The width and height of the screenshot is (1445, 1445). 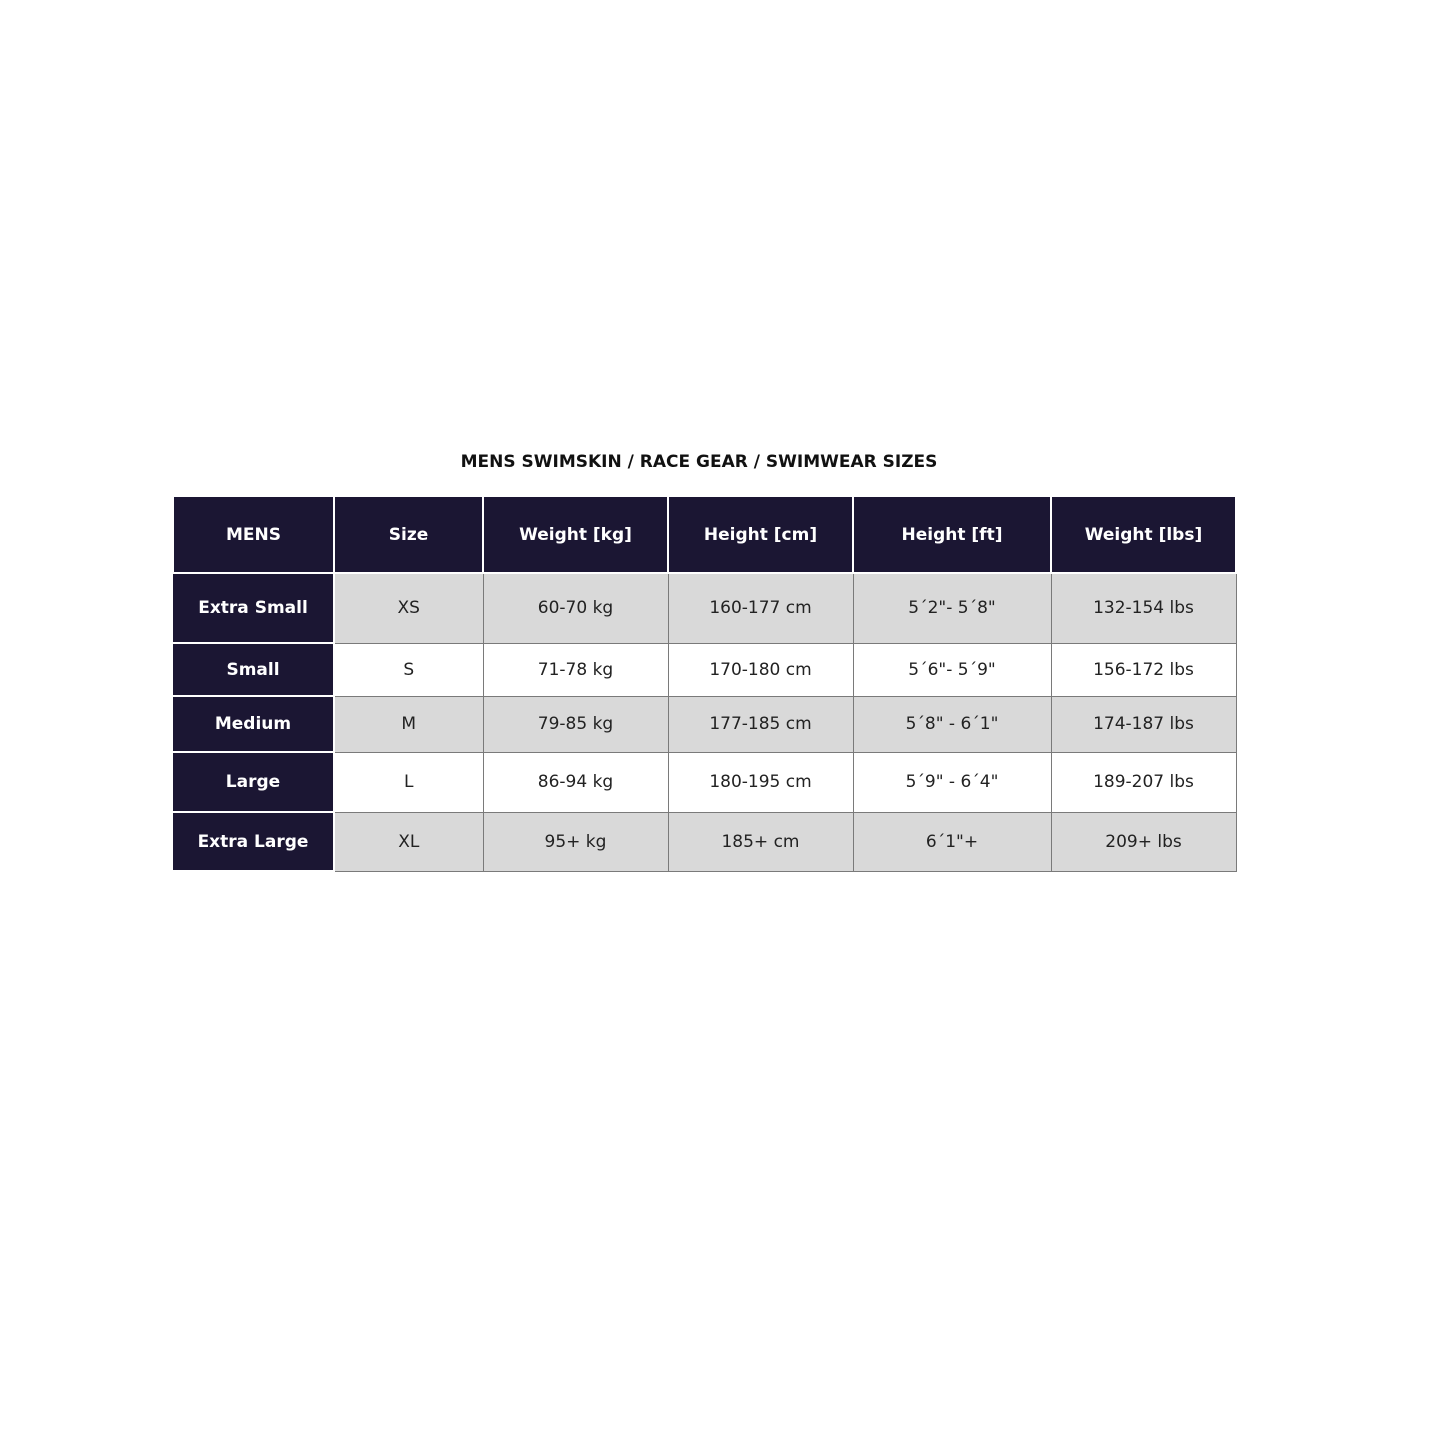 What do you see at coordinates (575, 782) in the screenshot?
I see `weight-kg-cell: 86-94 kg` at bounding box center [575, 782].